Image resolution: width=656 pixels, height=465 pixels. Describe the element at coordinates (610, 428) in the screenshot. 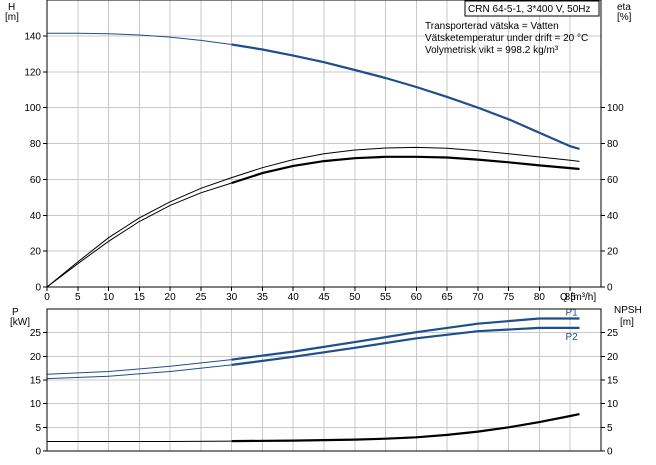

I see `lower-right-tick-label: 5` at that location.